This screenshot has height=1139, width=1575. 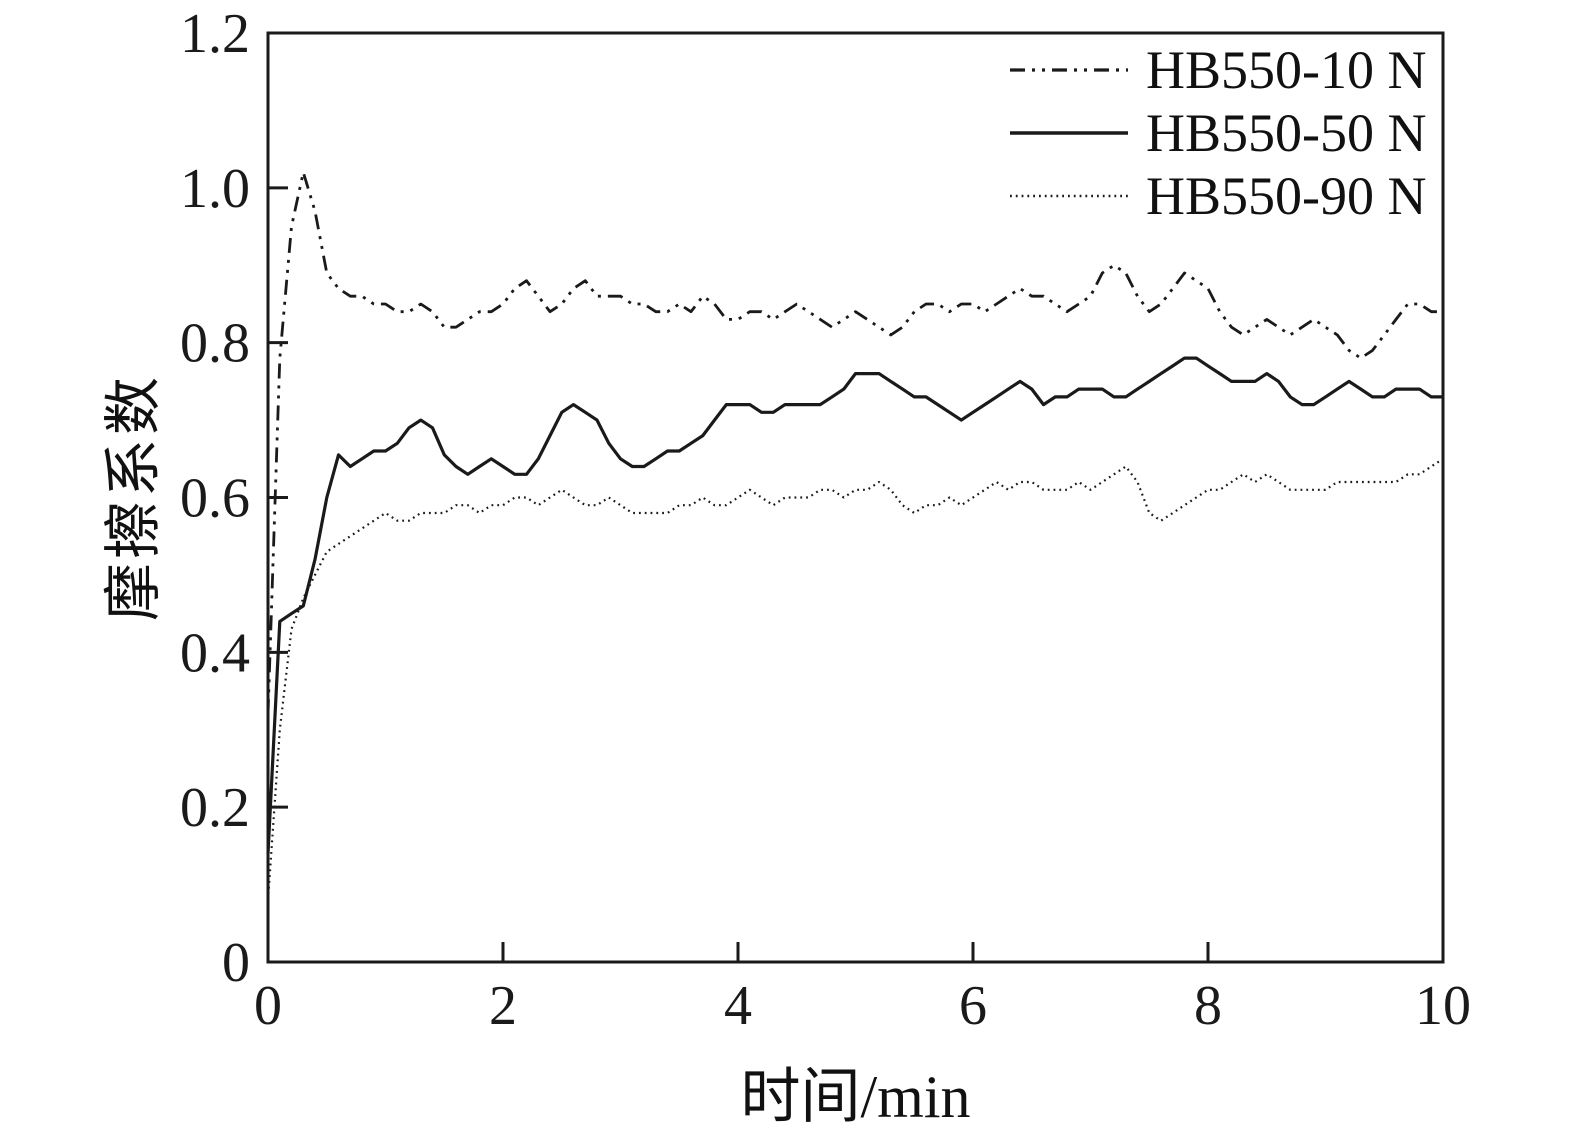 I want to click on y-tick-label: 1.0, so click(x=215, y=189).